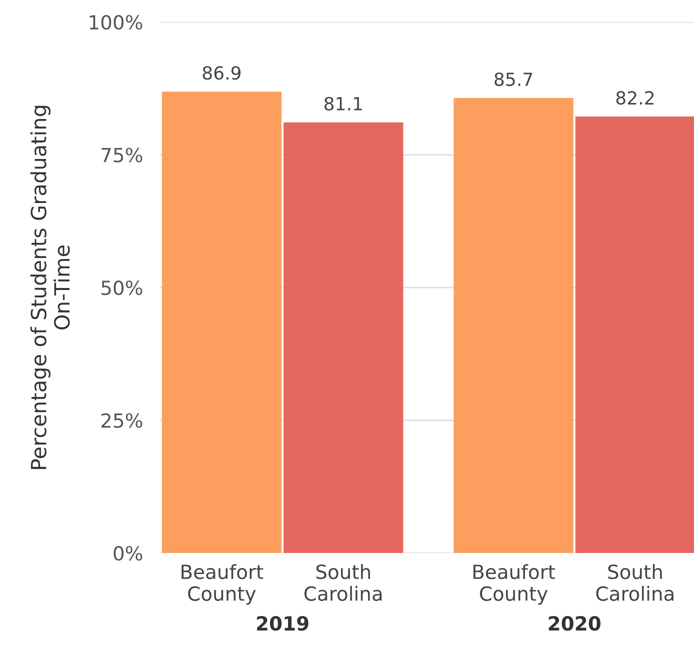  Describe the element at coordinates (122, 155) in the screenshot. I see `y-tick-label: 75%` at that location.